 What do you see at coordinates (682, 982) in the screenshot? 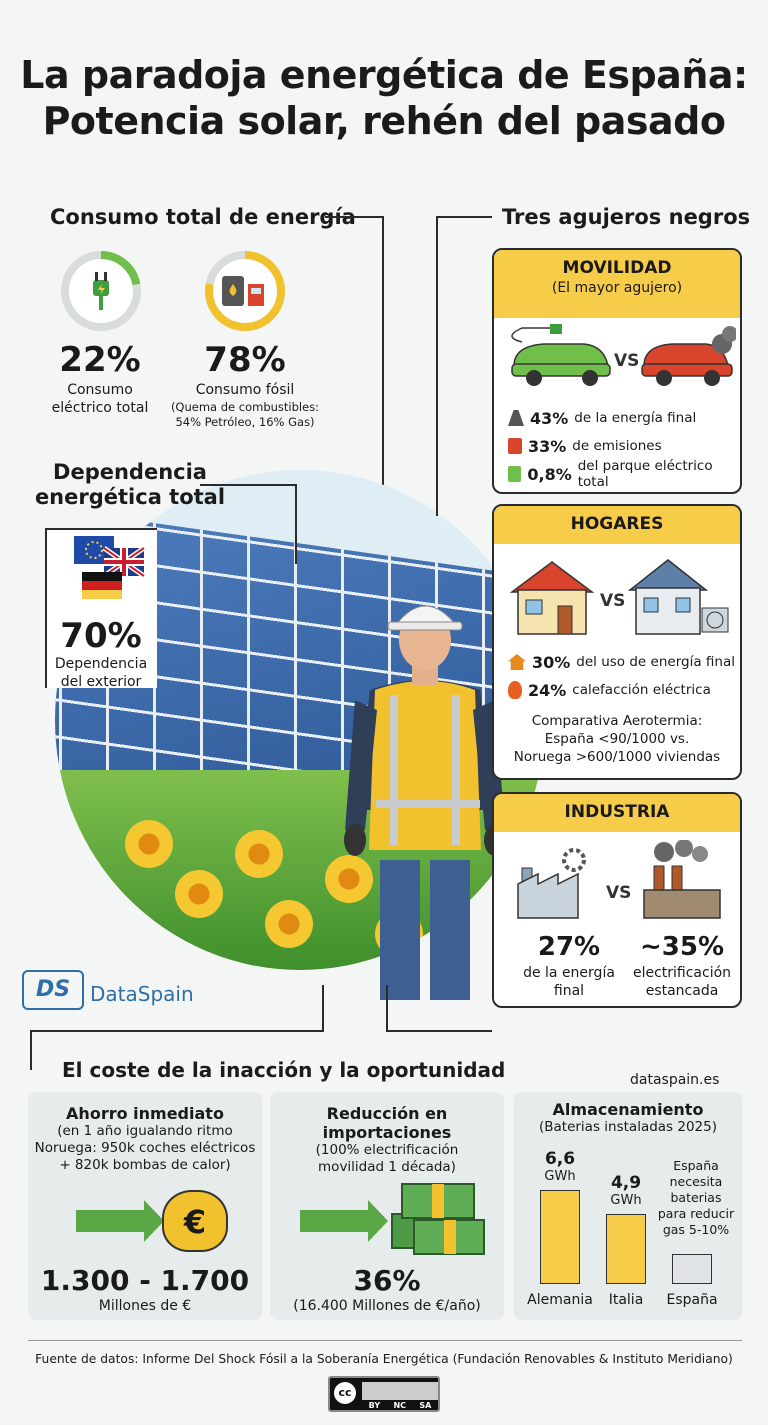
I see `industria-right-label: electrificación estancada` at bounding box center [682, 982].